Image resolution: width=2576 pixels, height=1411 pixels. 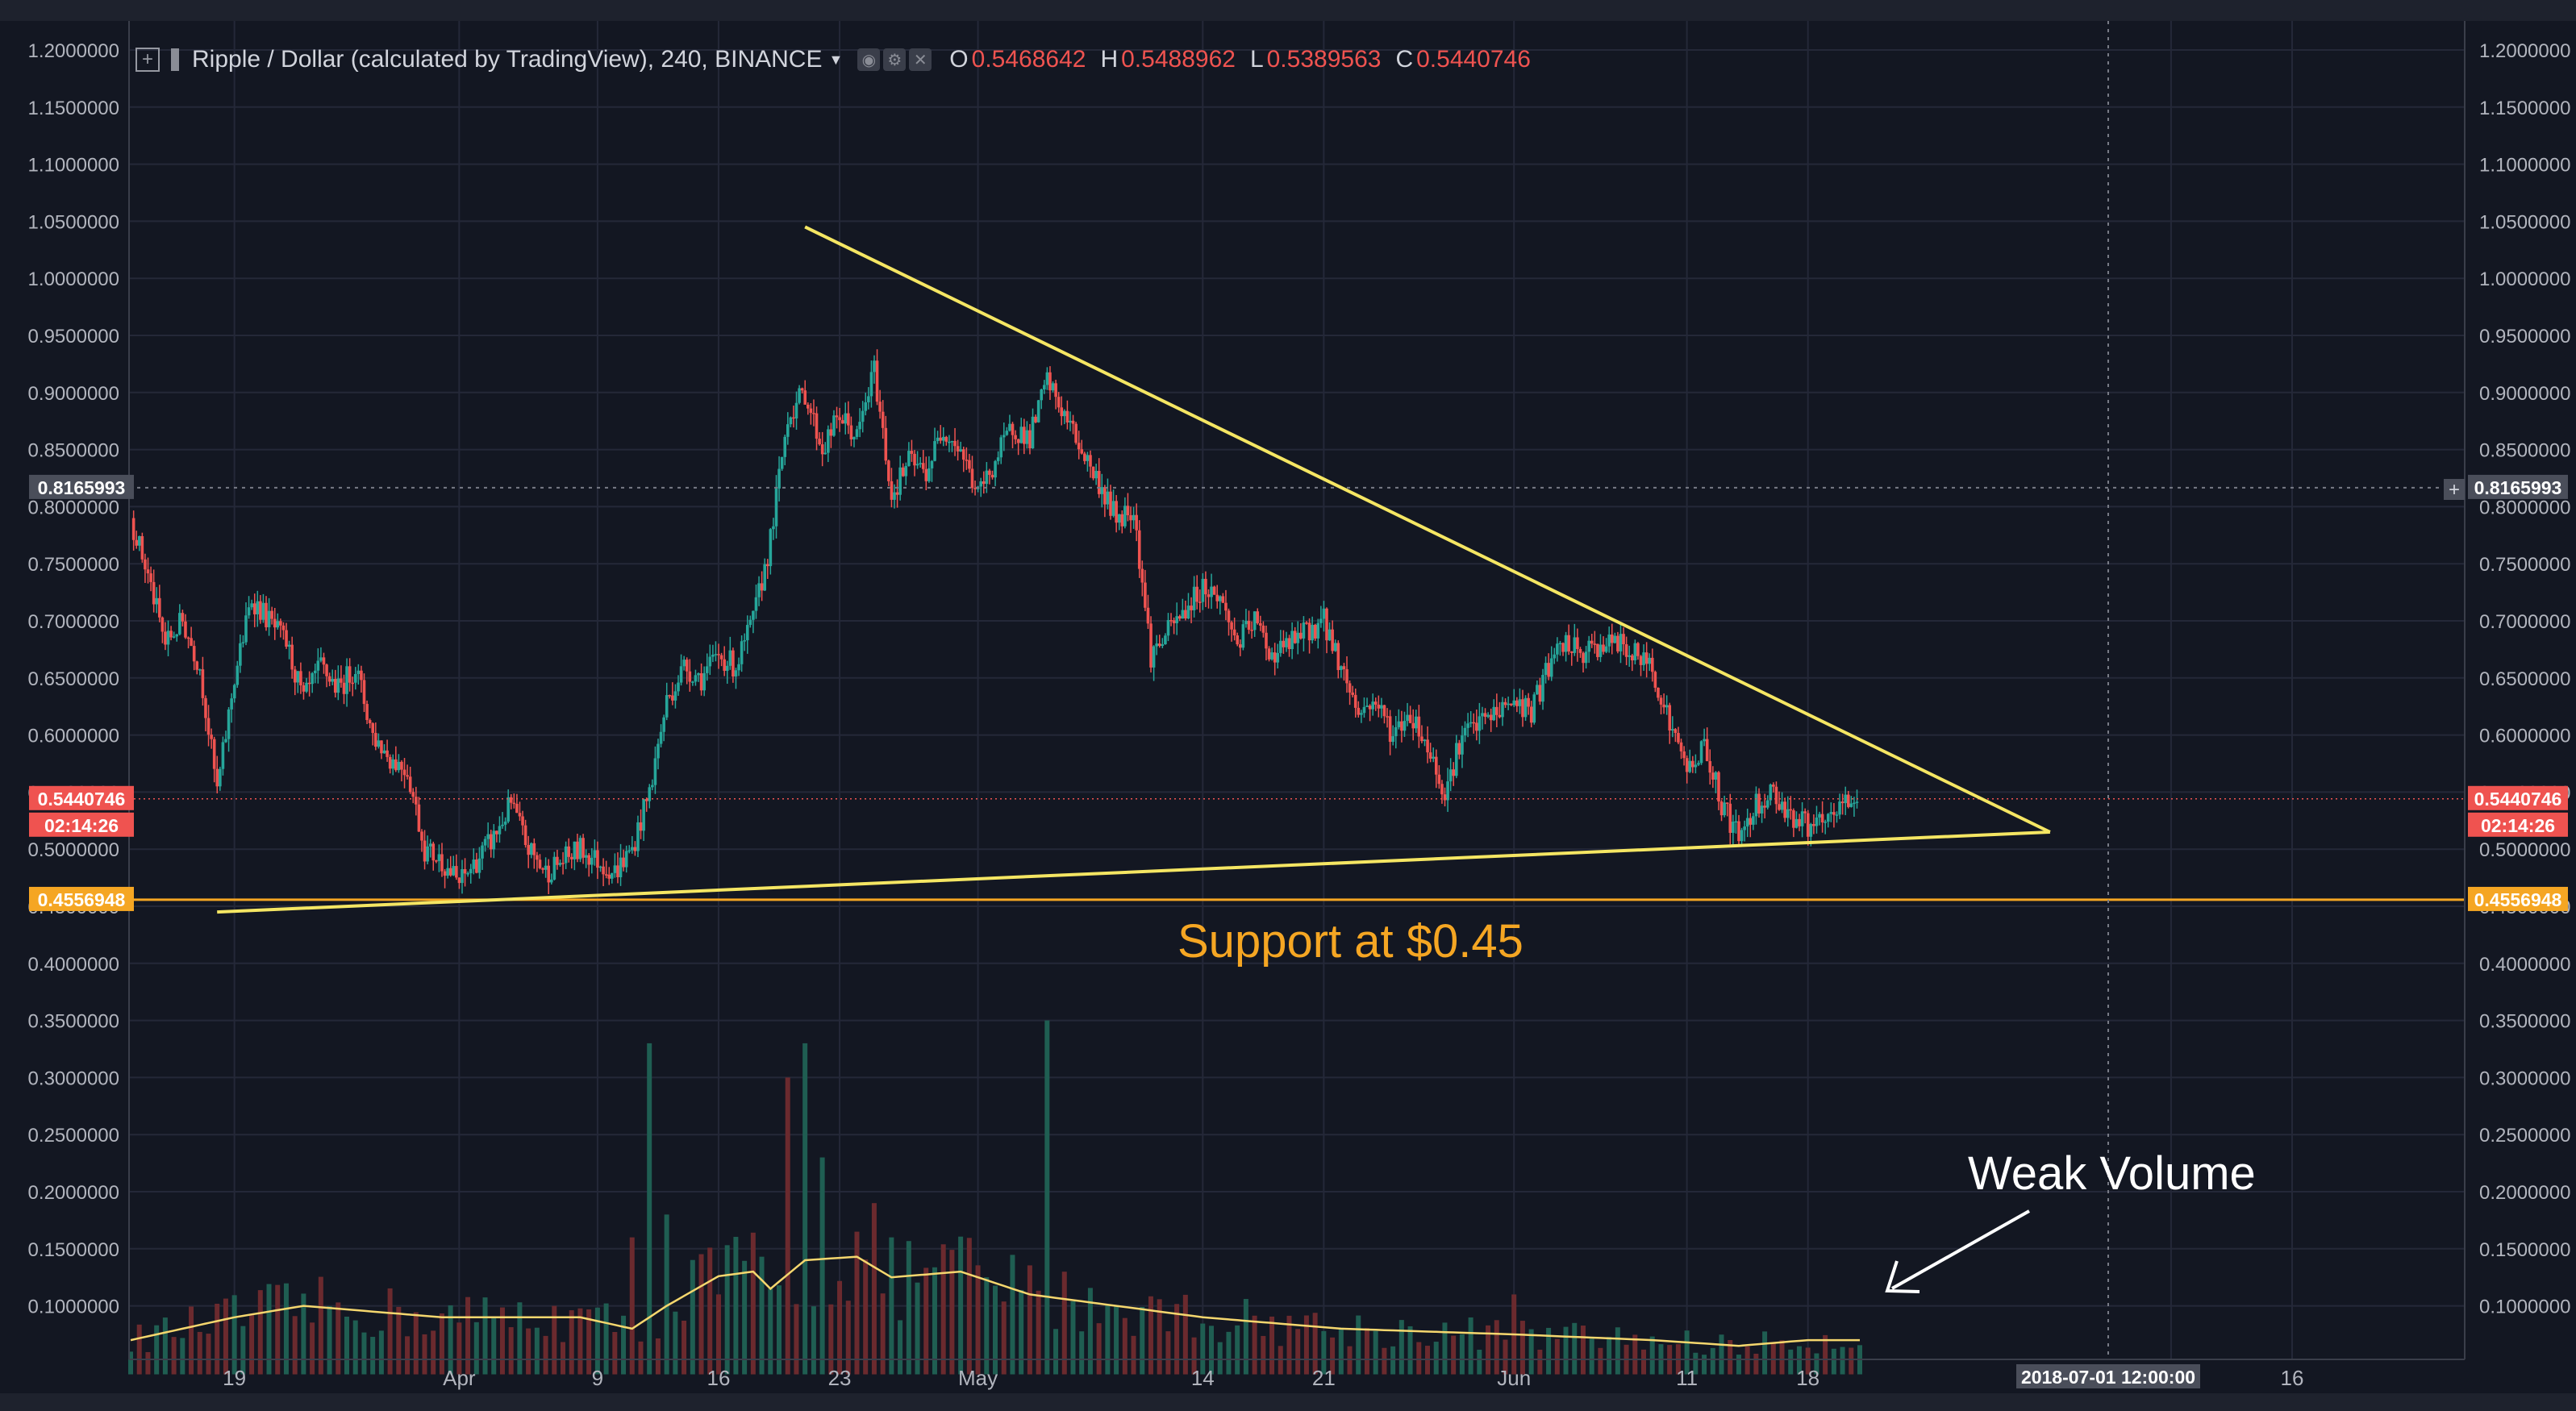 I want to click on y-tick-label-right: 0.6500000, so click(x=2524, y=679).